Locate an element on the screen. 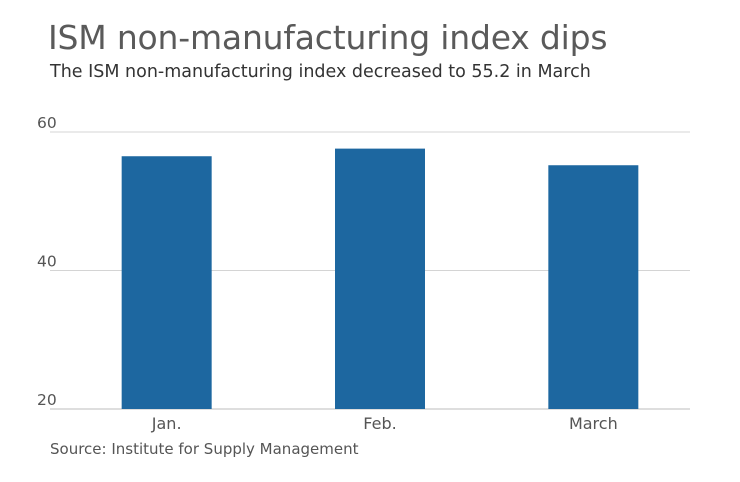  x-tick-label: Feb. is located at coordinates (379, 423).